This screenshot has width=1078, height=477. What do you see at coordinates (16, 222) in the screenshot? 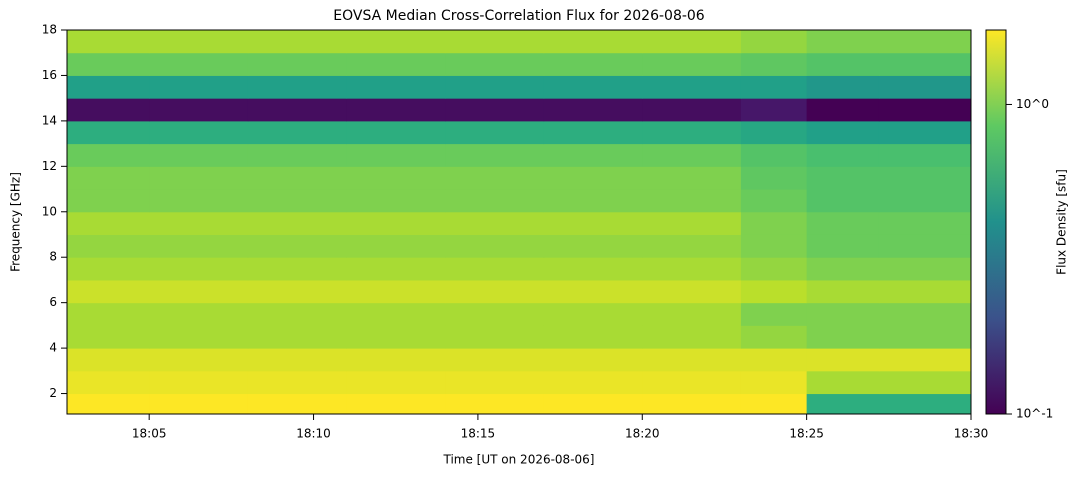
I see `y-axis-label: Frequency [GHz]` at bounding box center [16, 222].